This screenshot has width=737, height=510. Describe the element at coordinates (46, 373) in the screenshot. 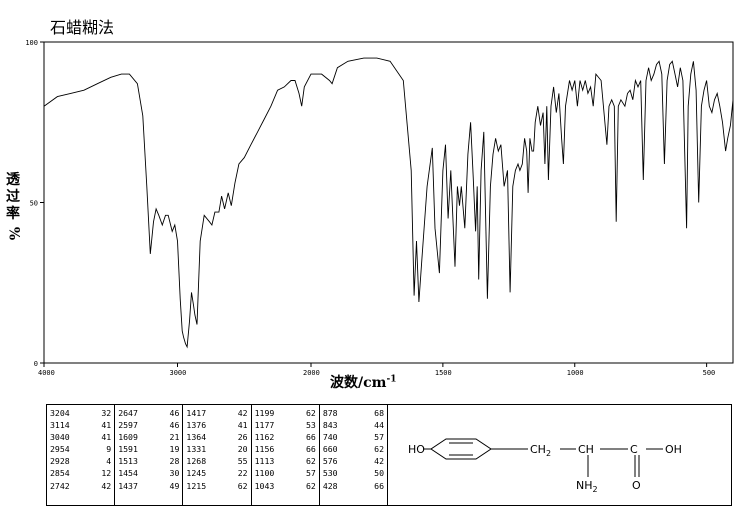

I see `x-tick-label: 4000` at that location.